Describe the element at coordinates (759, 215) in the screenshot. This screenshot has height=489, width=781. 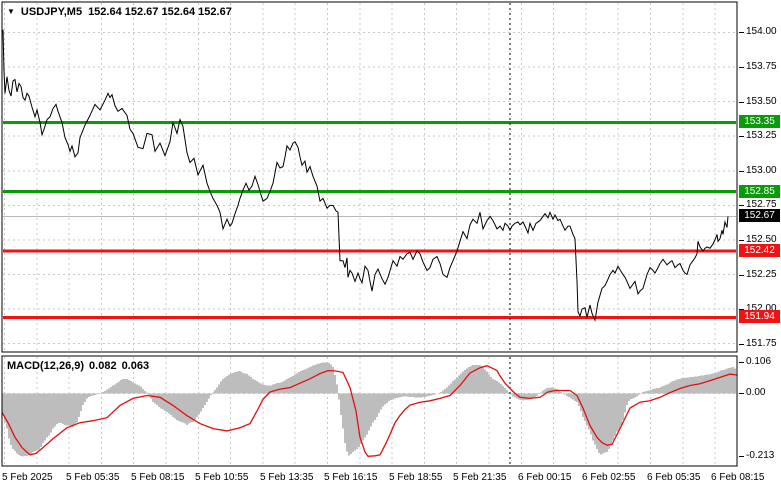
I see `current-price-badge: 152.67` at that location.